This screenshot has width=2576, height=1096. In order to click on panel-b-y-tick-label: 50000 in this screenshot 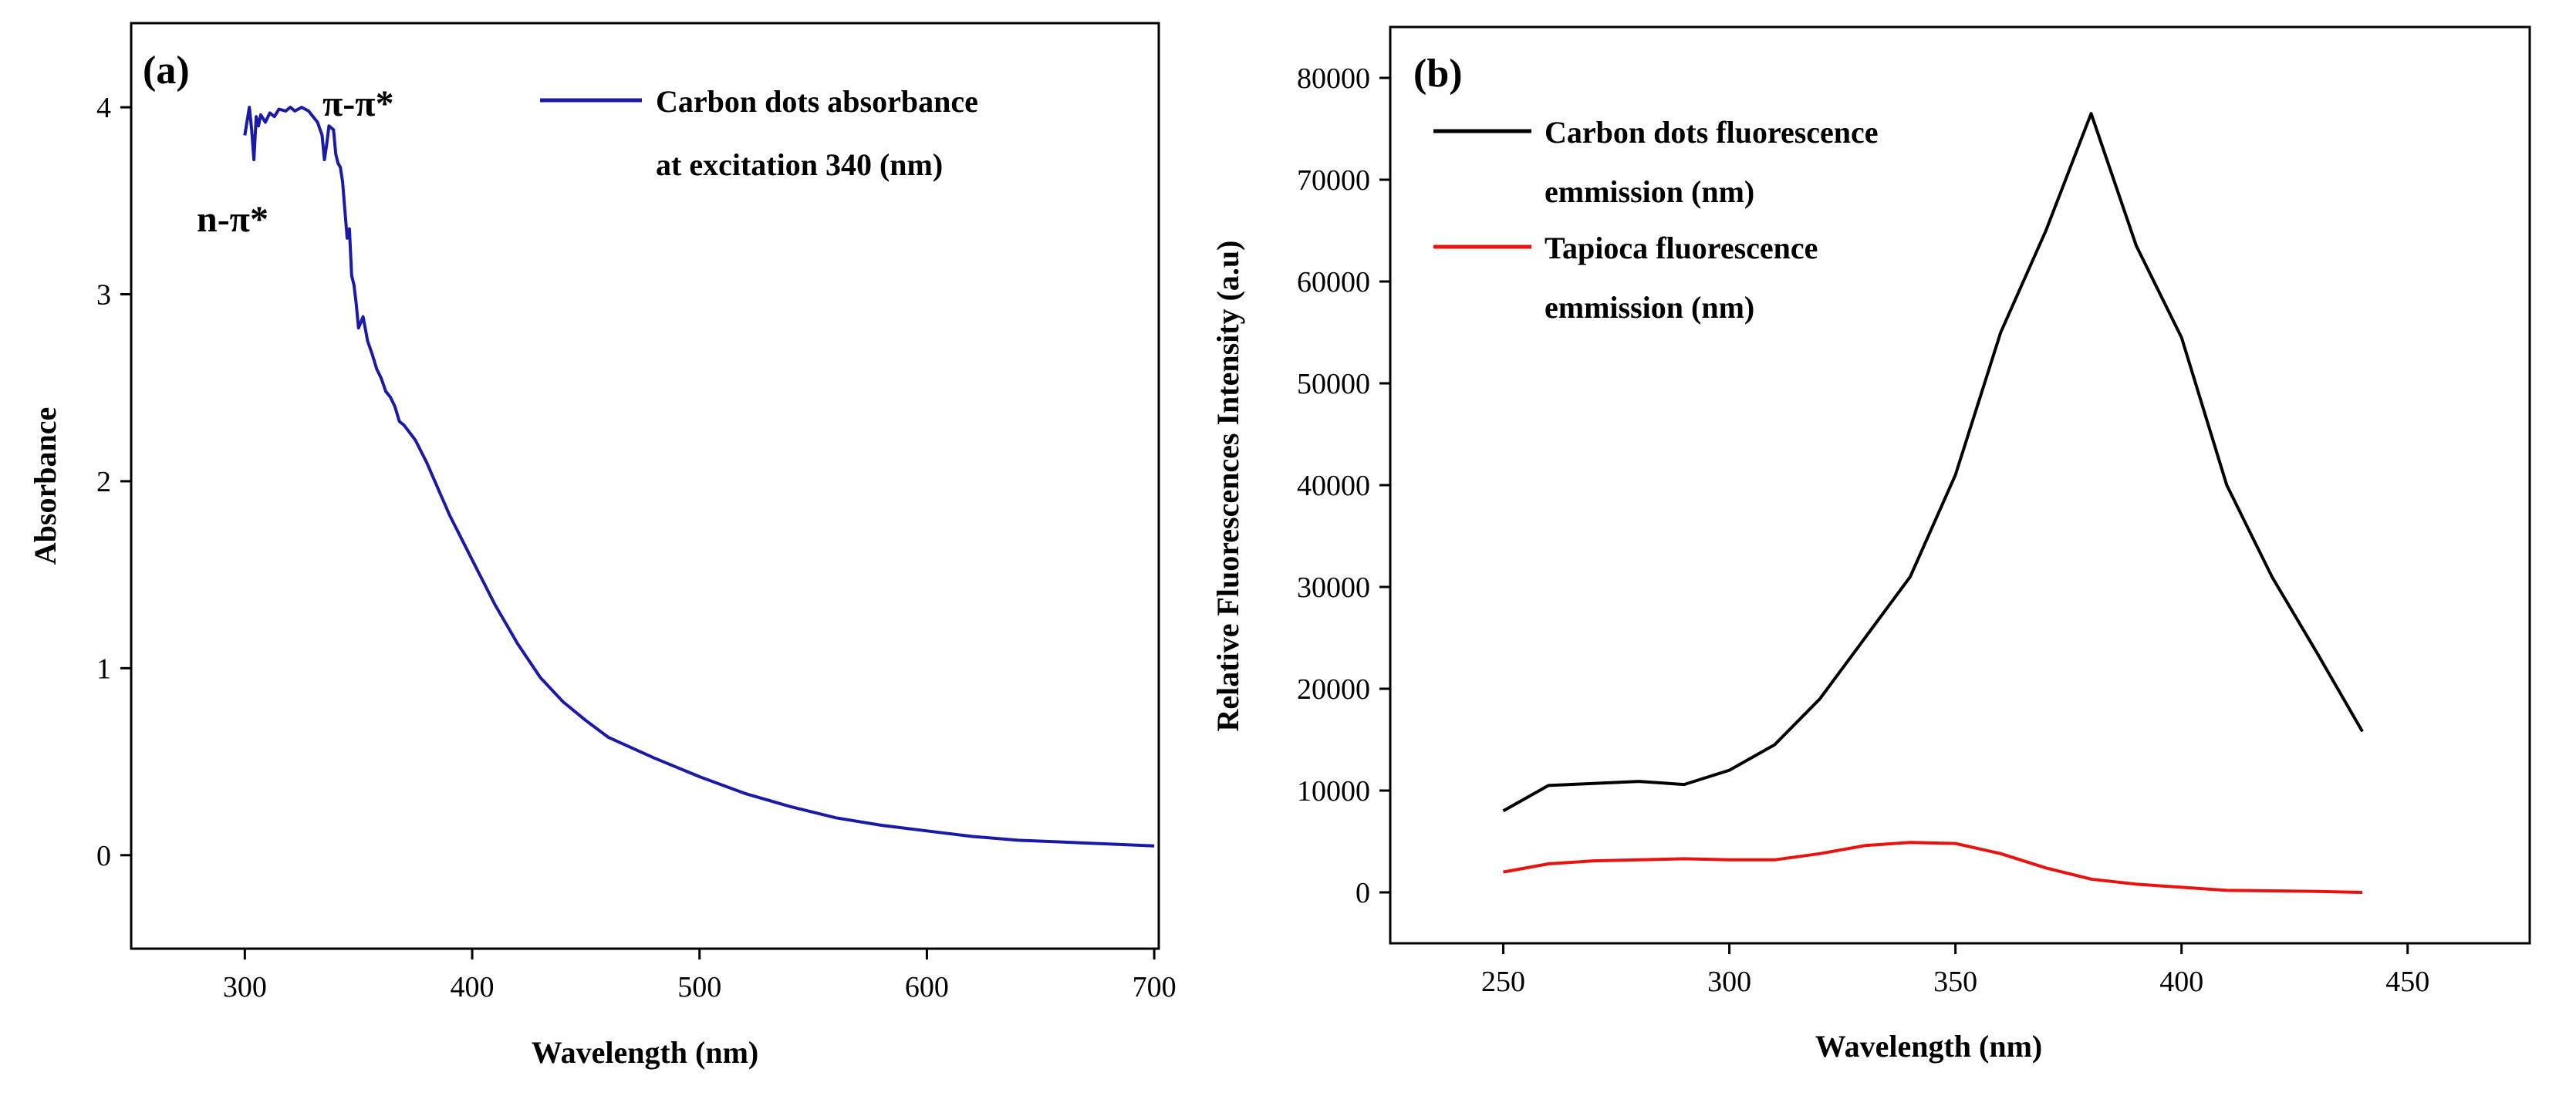, I will do `click(1333, 384)`.